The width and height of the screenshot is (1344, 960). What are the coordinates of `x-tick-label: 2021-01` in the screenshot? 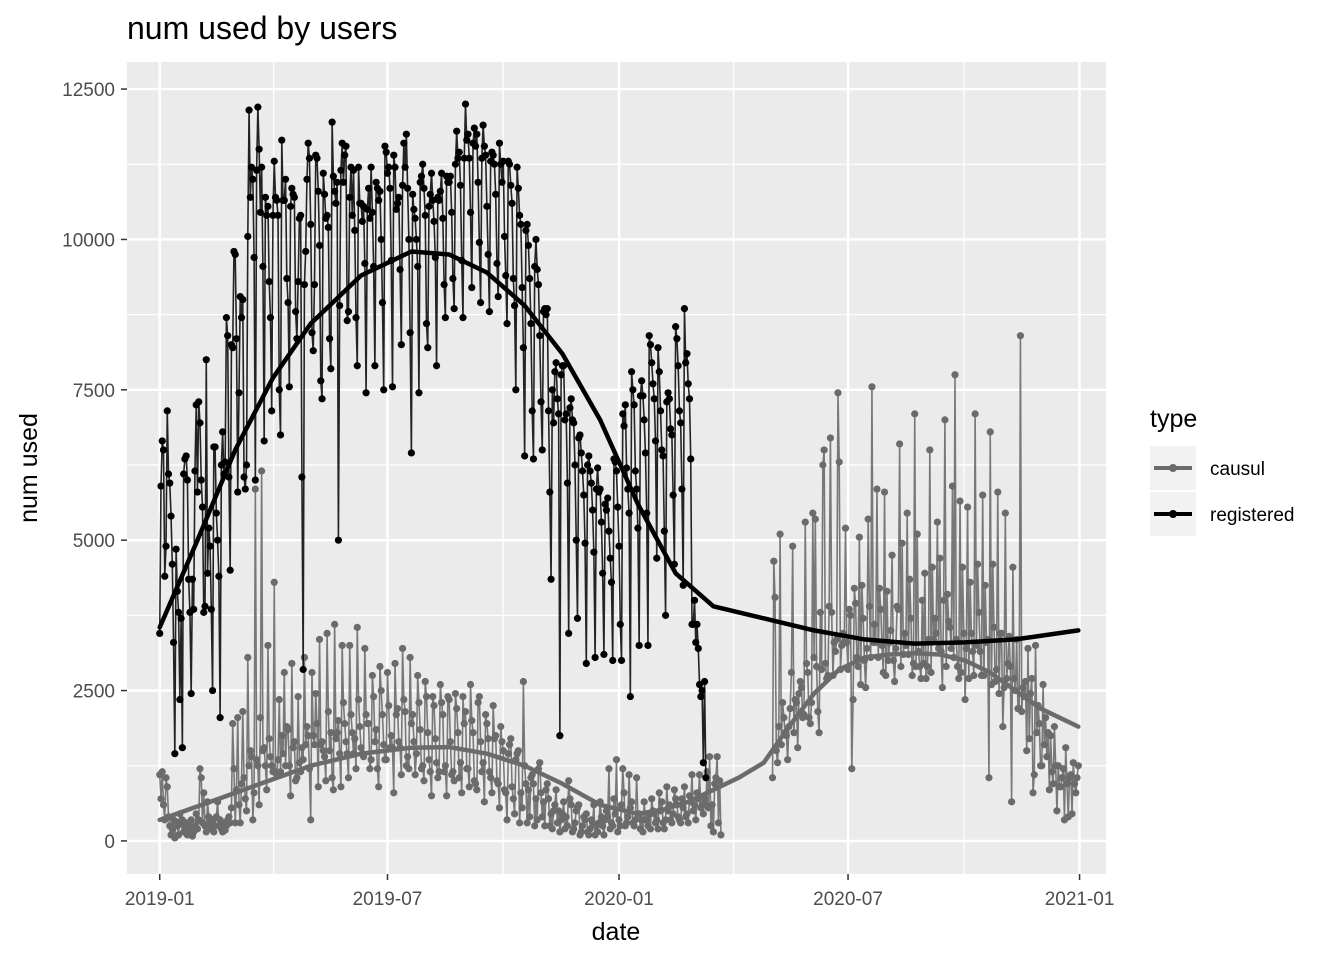 It's located at (1080, 899).